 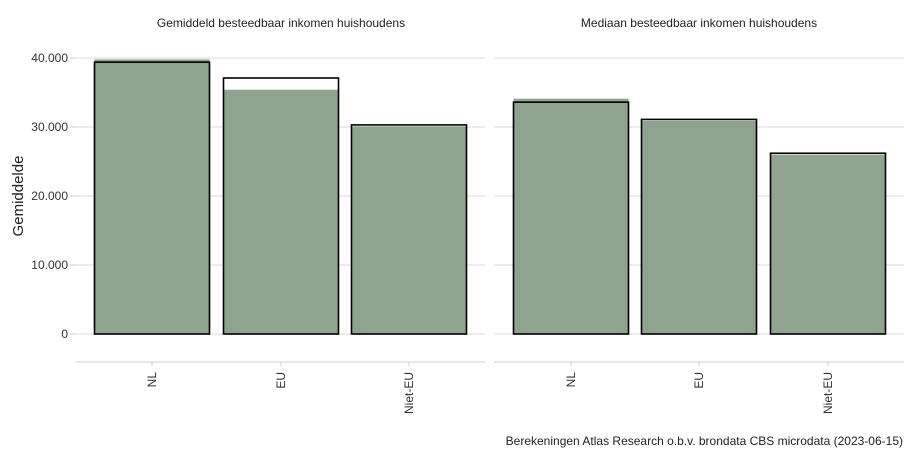 What do you see at coordinates (49, 265) in the screenshot?
I see `y-tick-label: 10.000` at bounding box center [49, 265].